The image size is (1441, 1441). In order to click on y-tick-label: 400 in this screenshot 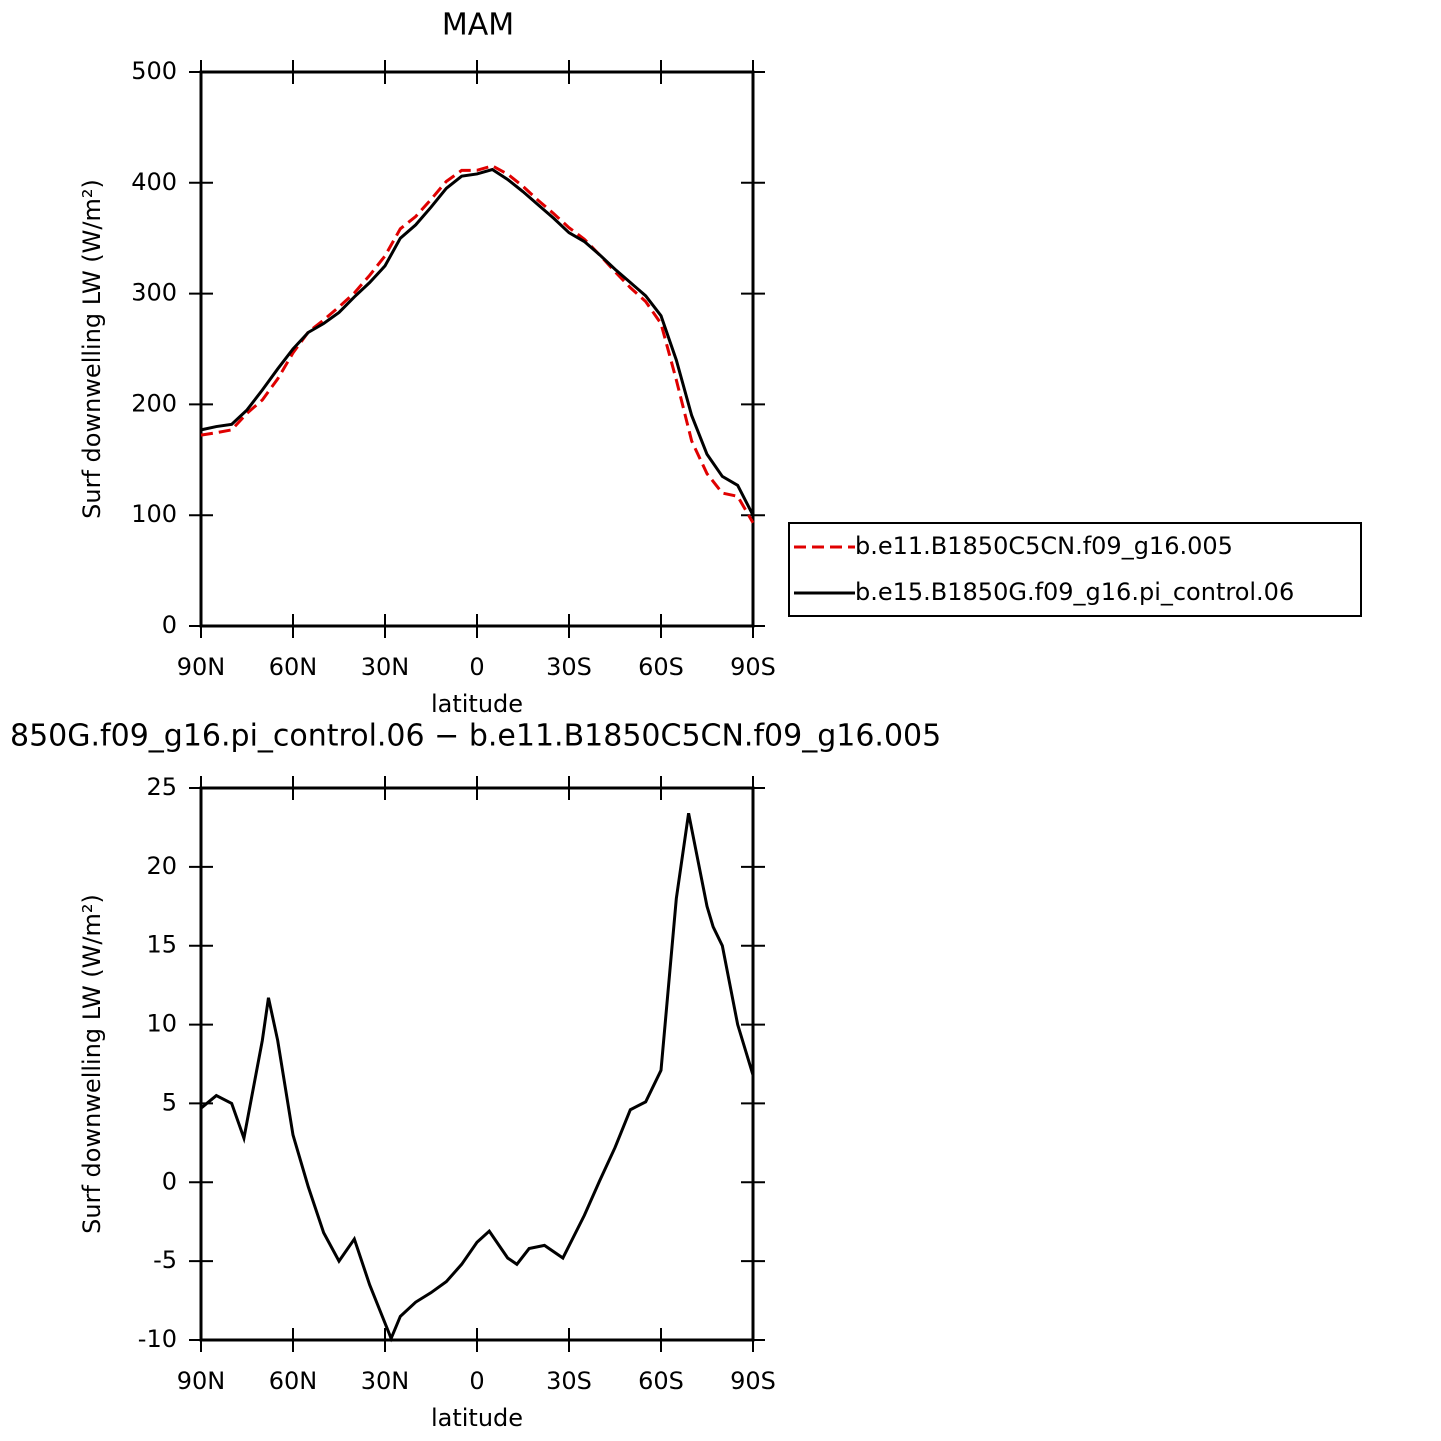, I will do `click(154, 182)`.